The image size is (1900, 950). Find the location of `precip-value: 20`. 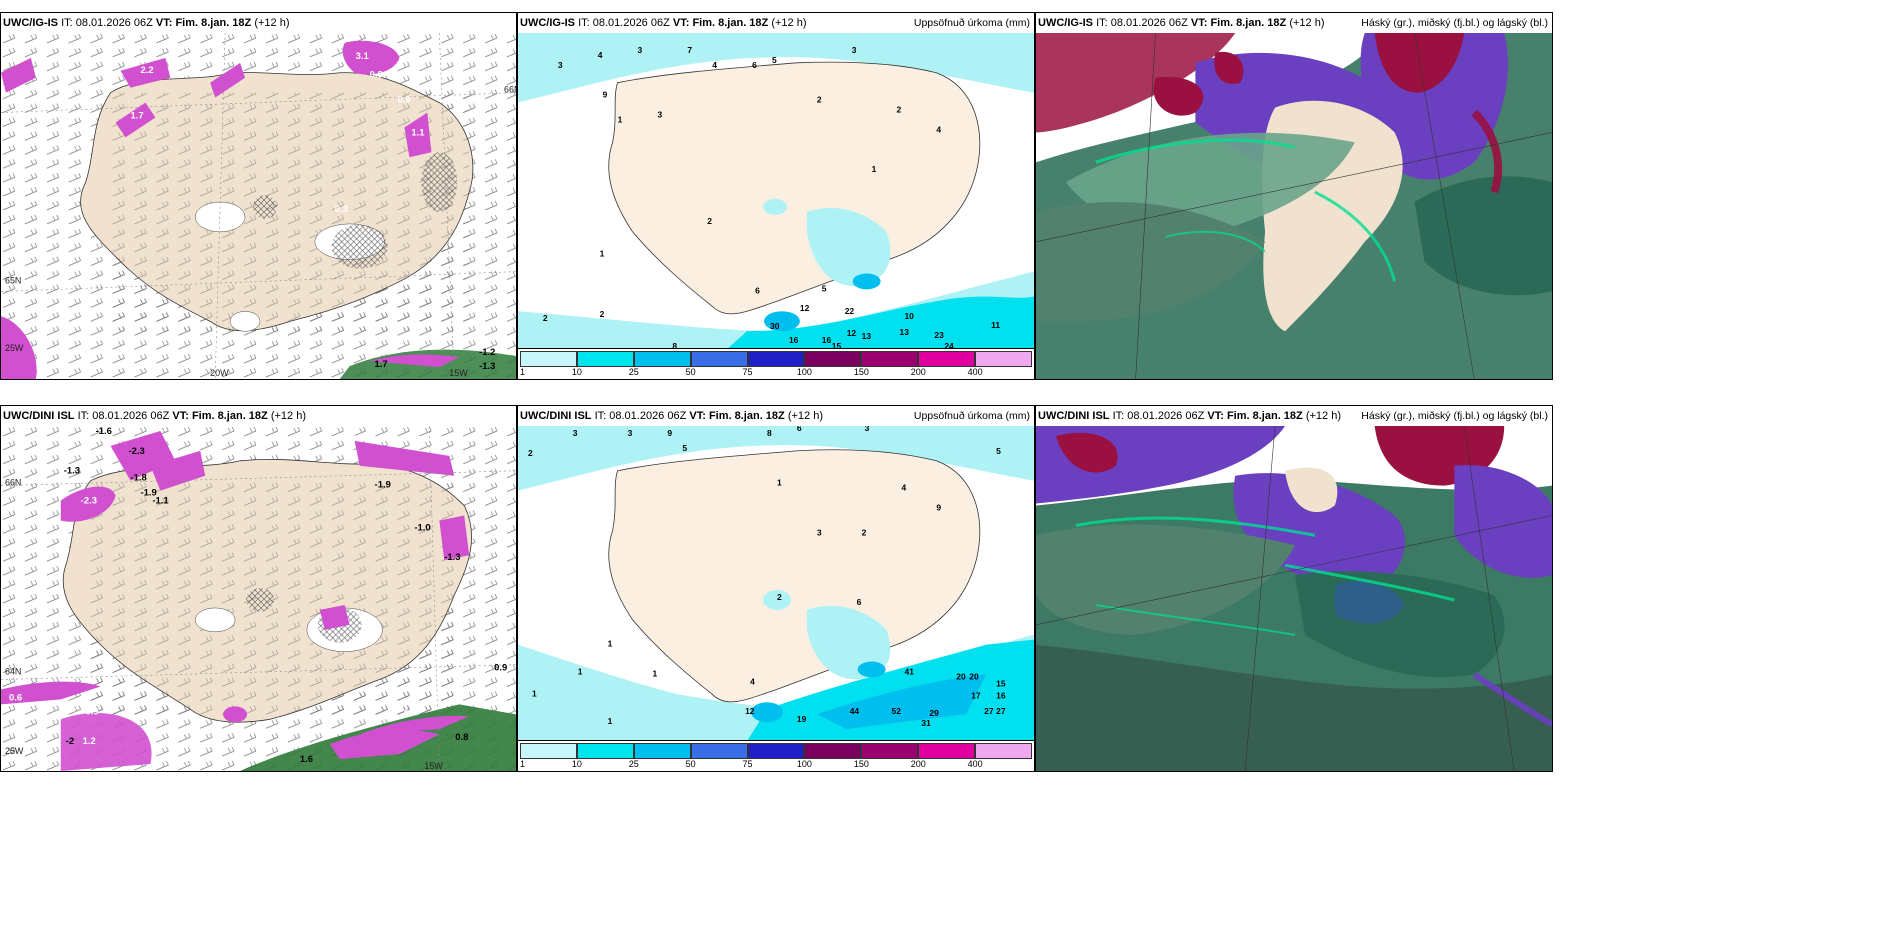

precip-value: 20 is located at coordinates (961, 676).